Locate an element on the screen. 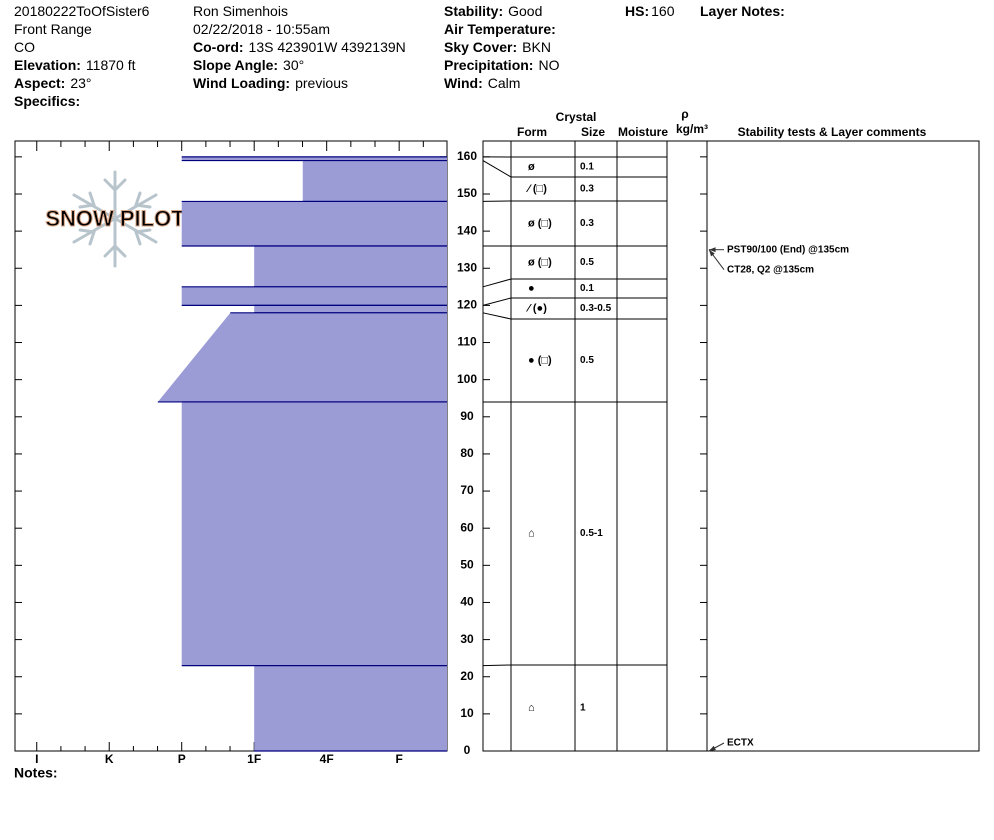 The image size is (994, 840). col-header: ρ is located at coordinates (684, 114).